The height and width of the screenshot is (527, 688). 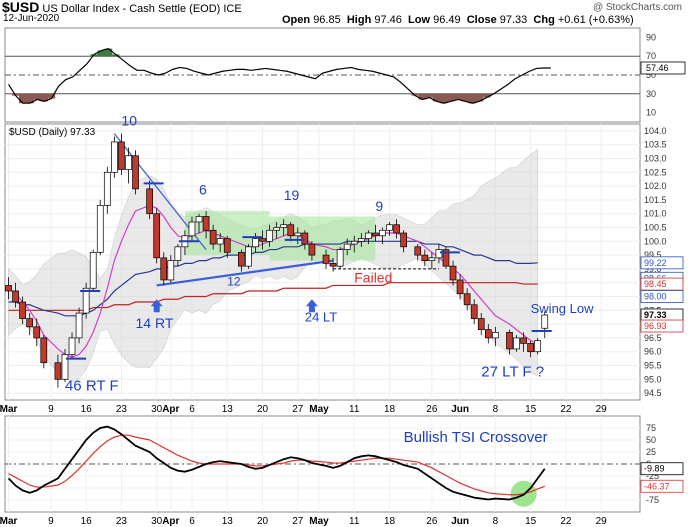 I want to click on rsi-tick-label: 30, so click(x=651, y=94).